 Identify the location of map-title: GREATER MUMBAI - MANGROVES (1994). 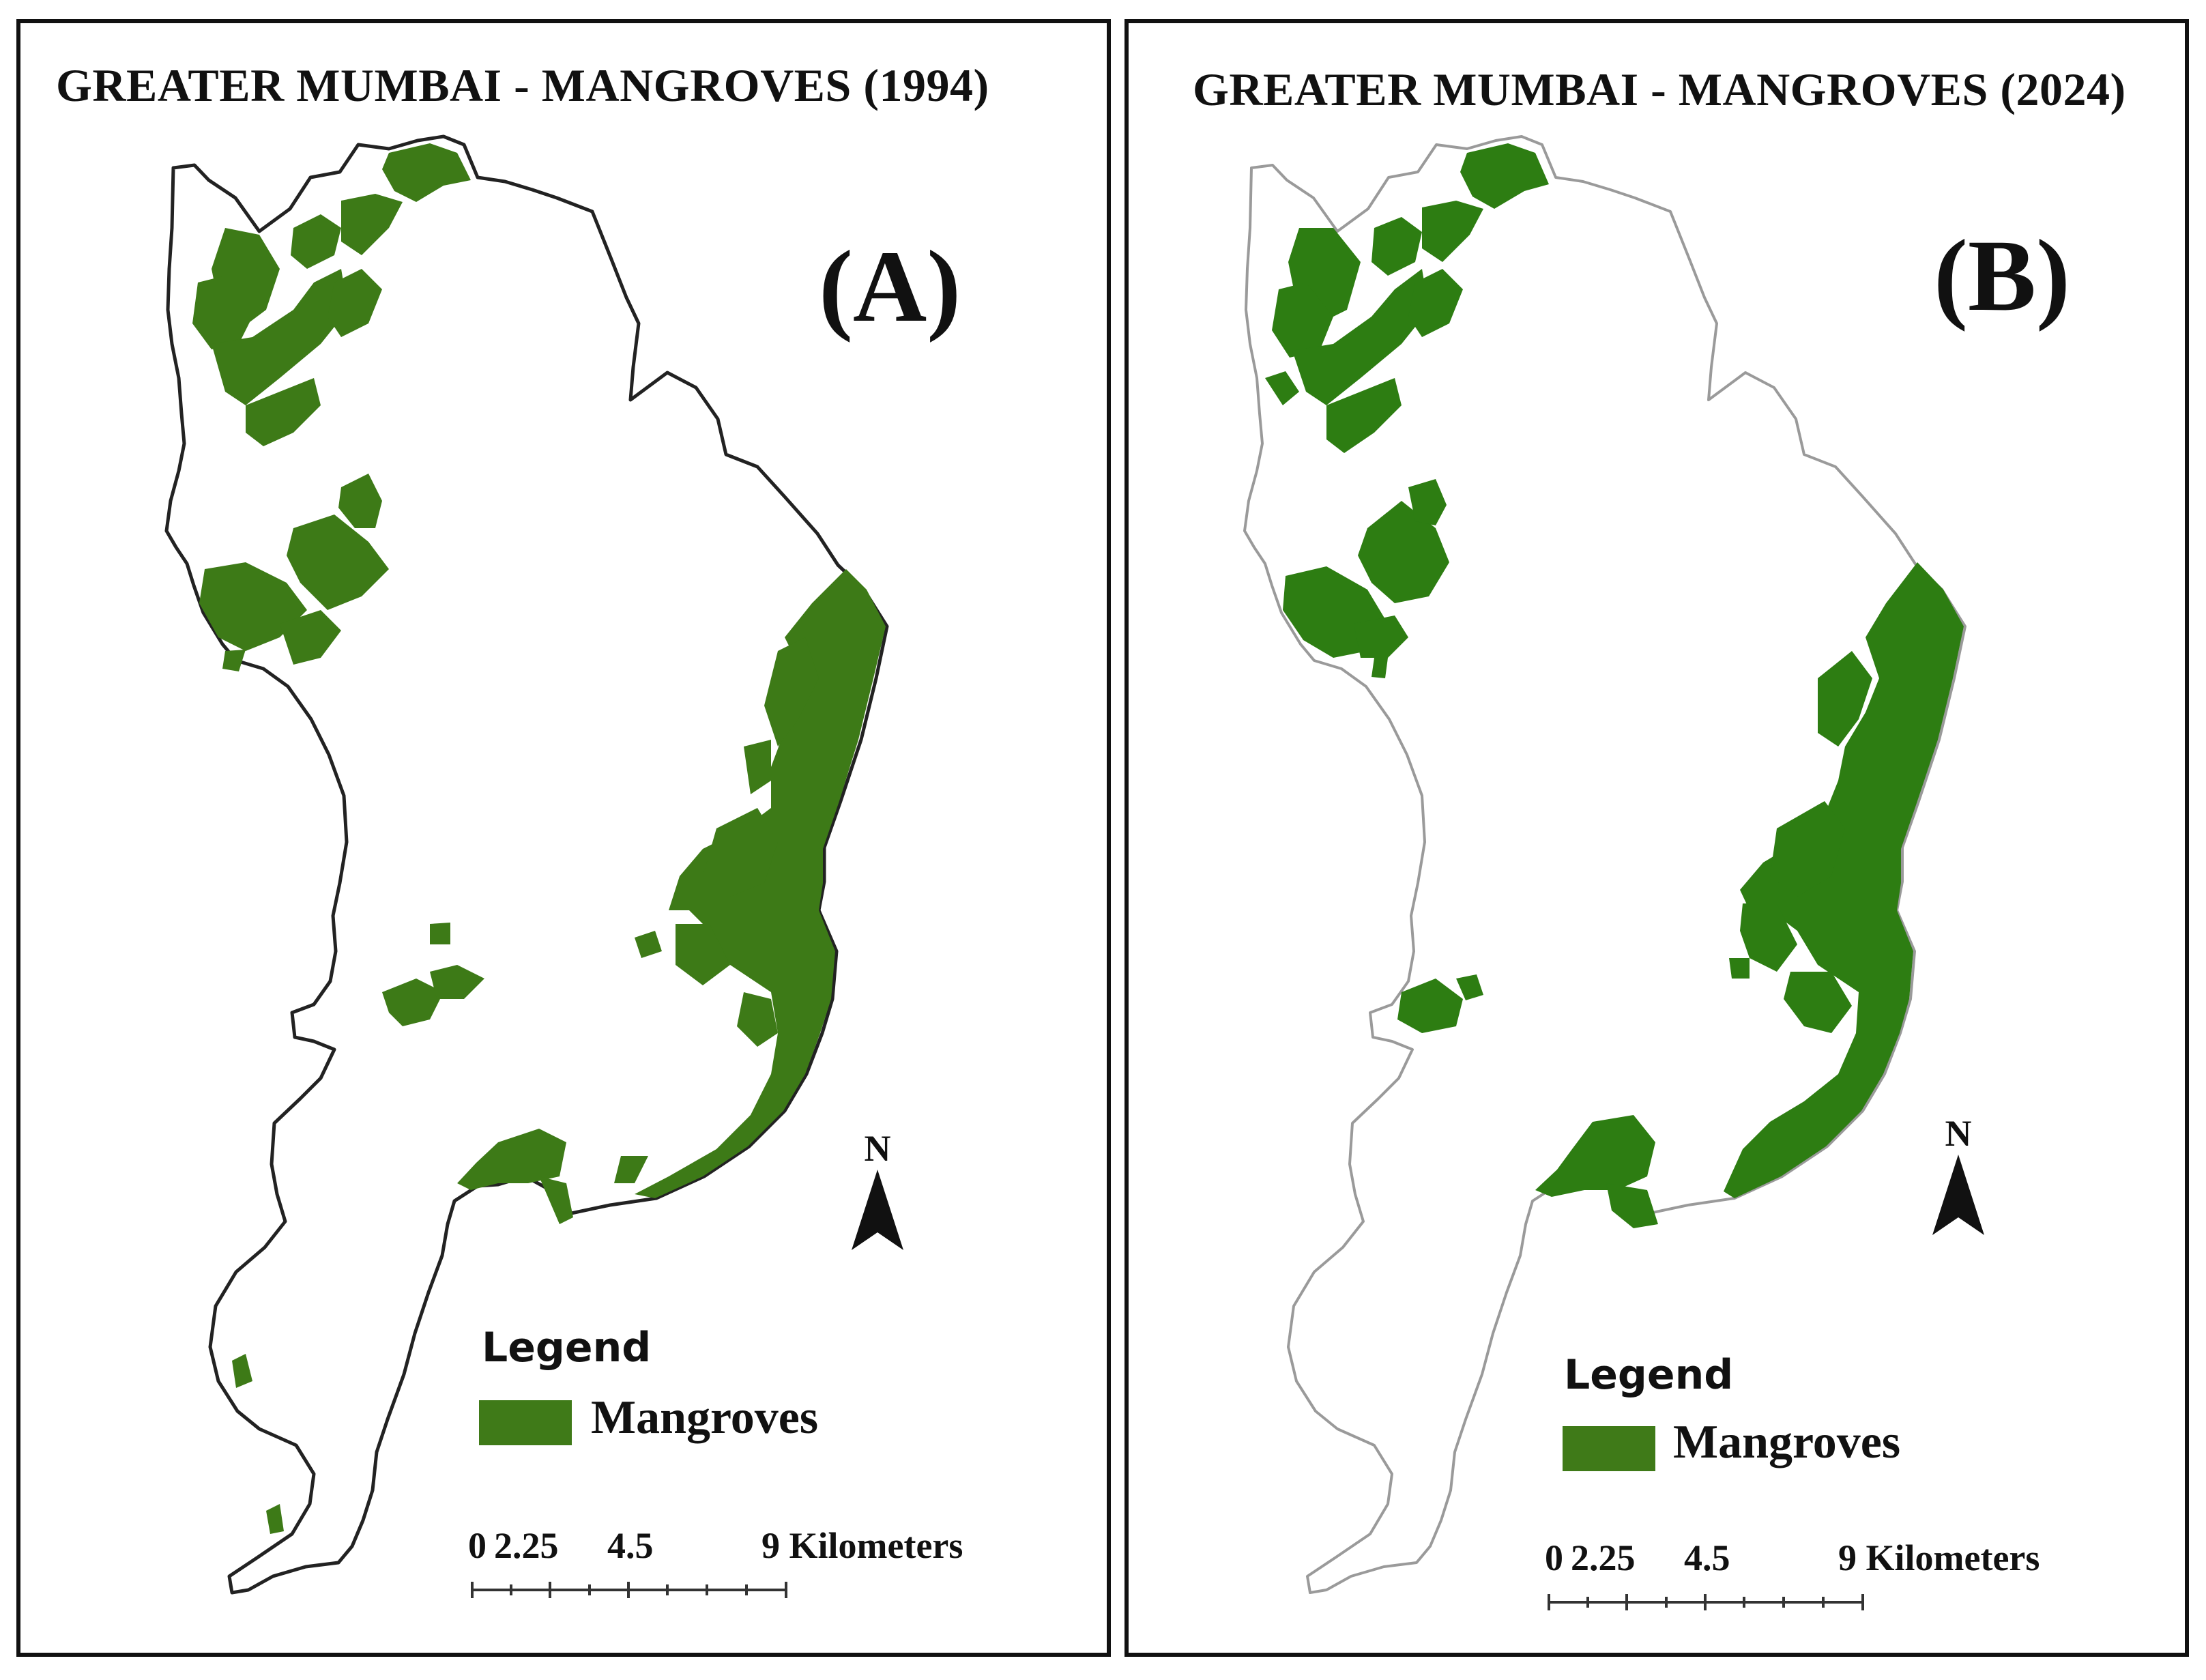
(522, 85).